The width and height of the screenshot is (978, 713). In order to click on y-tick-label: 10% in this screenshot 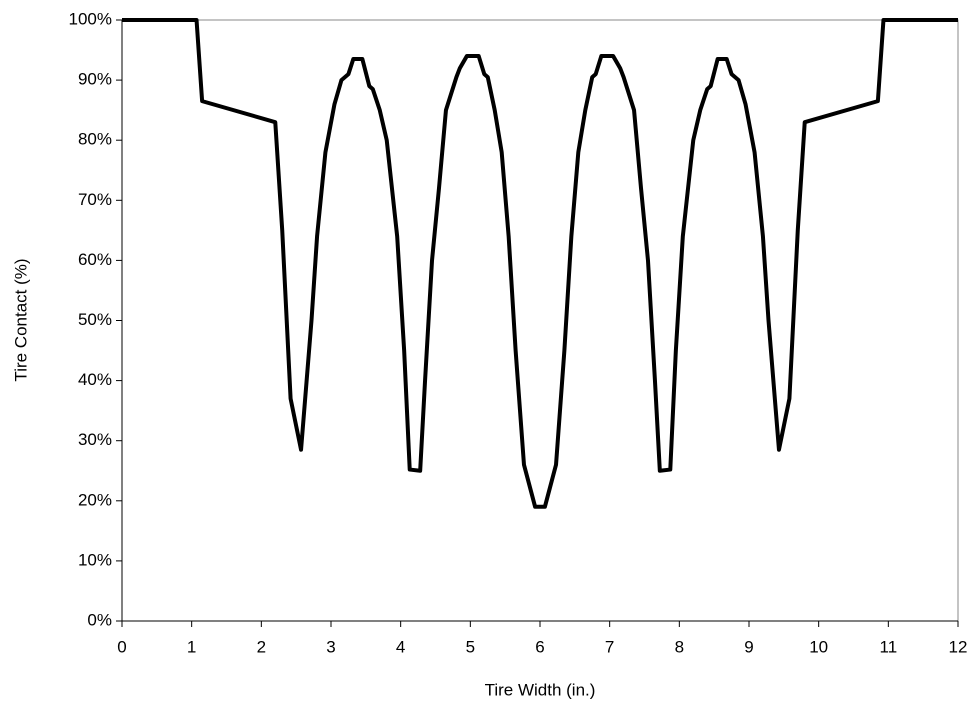, I will do `click(95, 559)`.